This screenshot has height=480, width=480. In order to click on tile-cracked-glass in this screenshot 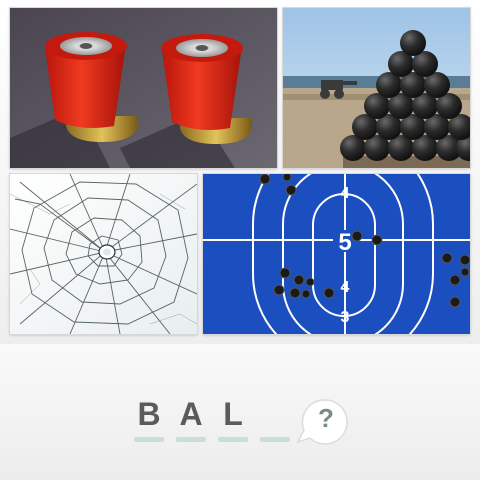, I will do `click(103, 254)`.